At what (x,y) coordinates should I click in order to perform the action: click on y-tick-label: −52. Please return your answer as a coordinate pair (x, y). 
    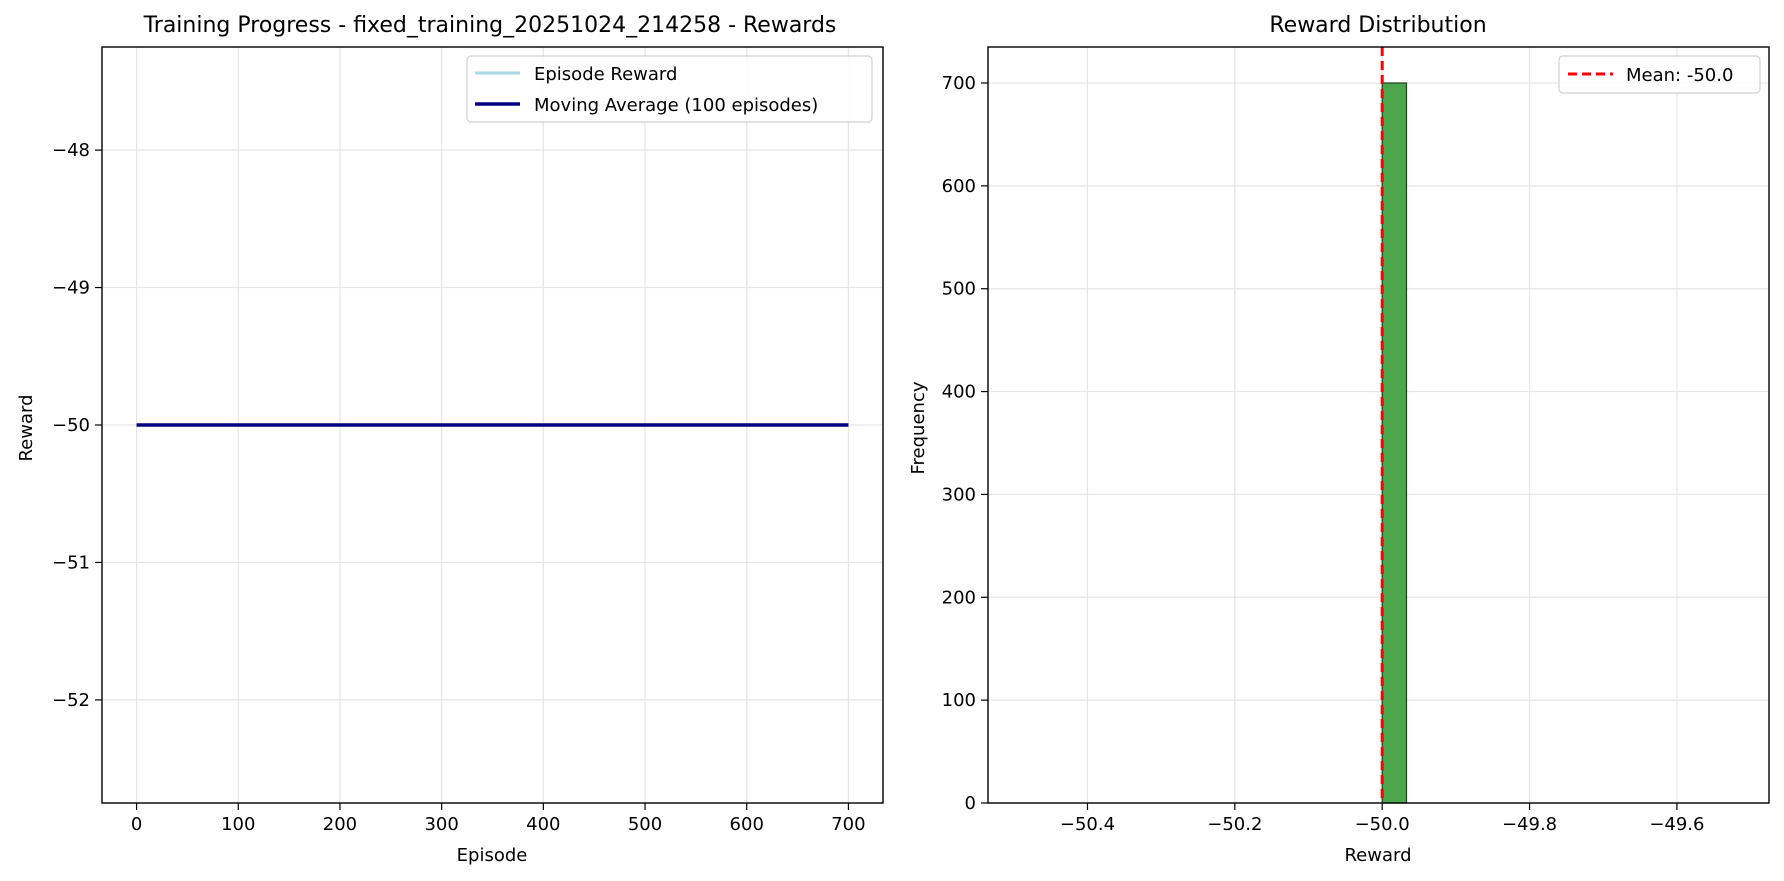
    Looking at the image, I should click on (71, 700).